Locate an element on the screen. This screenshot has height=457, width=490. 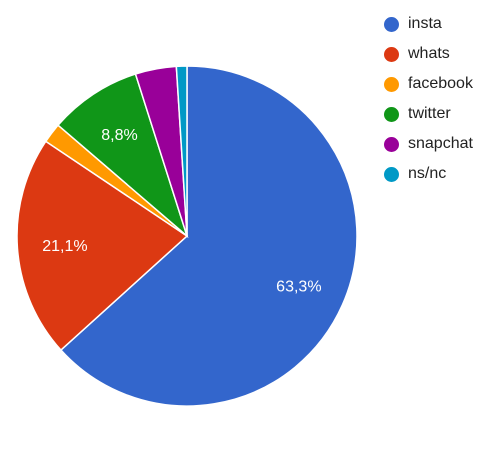
legend-label: facebook is located at coordinates (440, 83).